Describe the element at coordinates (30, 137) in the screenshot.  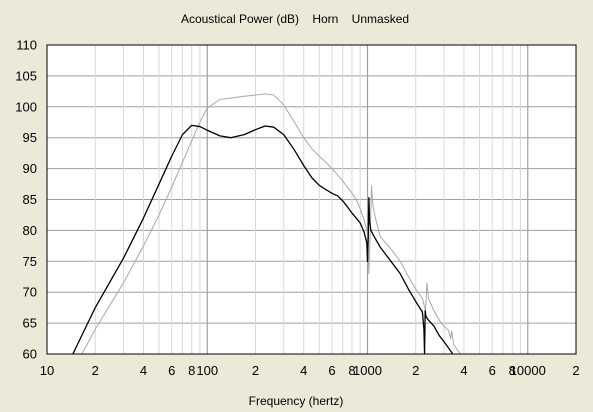
I see `y-tick-label: 95` at that location.